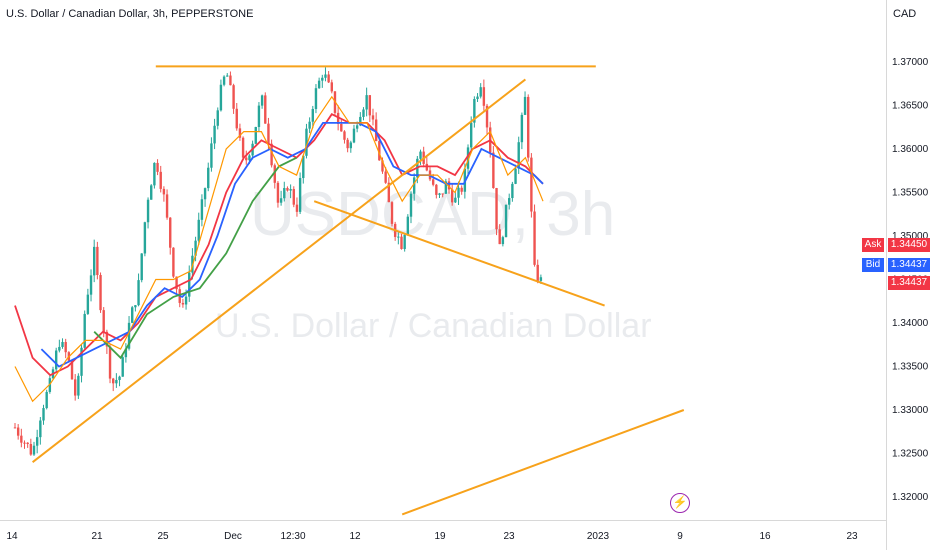 The height and width of the screenshot is (556, 932). I want to click on price-tick-label: 1.35000, so click(910, 236).